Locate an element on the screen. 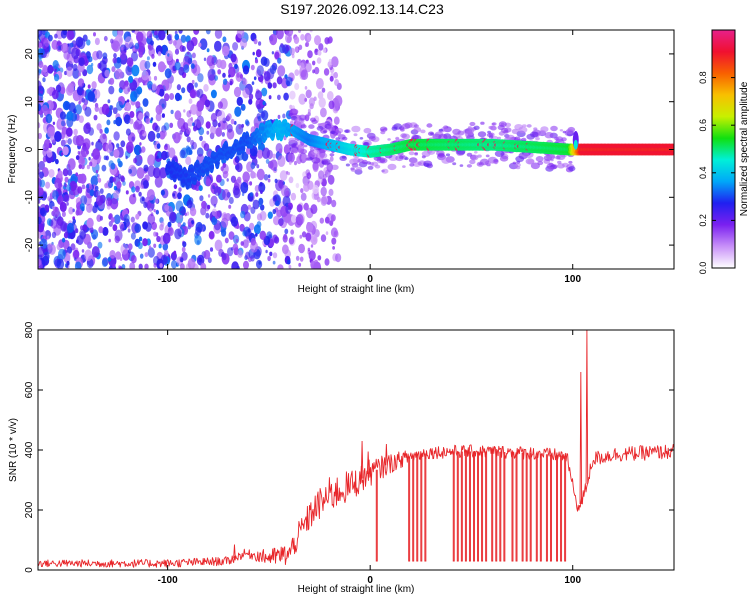 Image resolution: width=750 pixels, height=605 pixels. snr-y-tick-label: 600 is located at coordinates (29, 389).